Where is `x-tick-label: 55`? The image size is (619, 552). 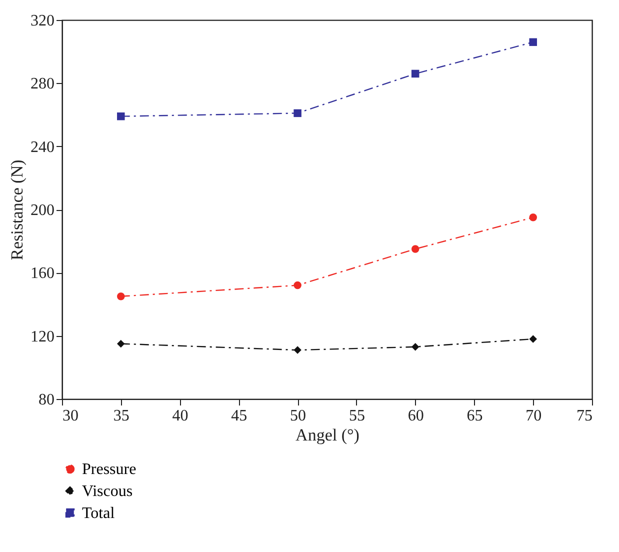 x-tick-label: 55 is located at coordinates (356, 416).